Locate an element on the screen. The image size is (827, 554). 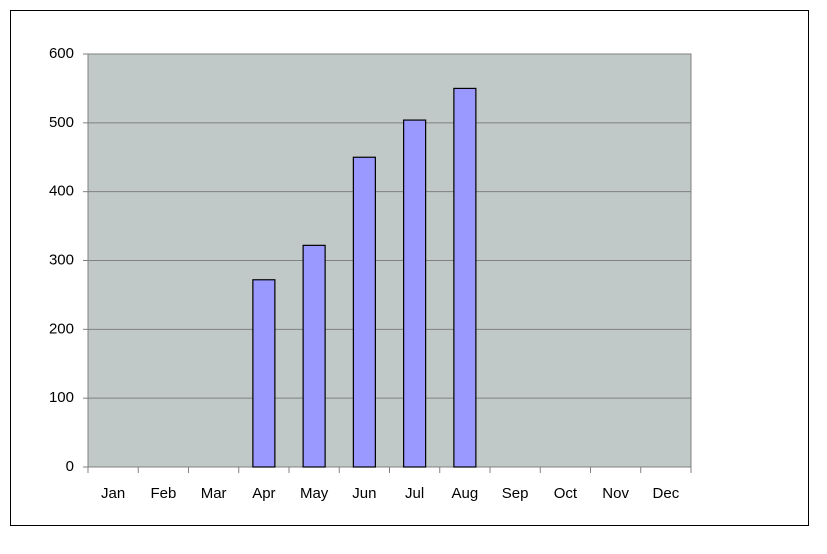
x-tick-label: Jul is located at coordinates (414, 493).